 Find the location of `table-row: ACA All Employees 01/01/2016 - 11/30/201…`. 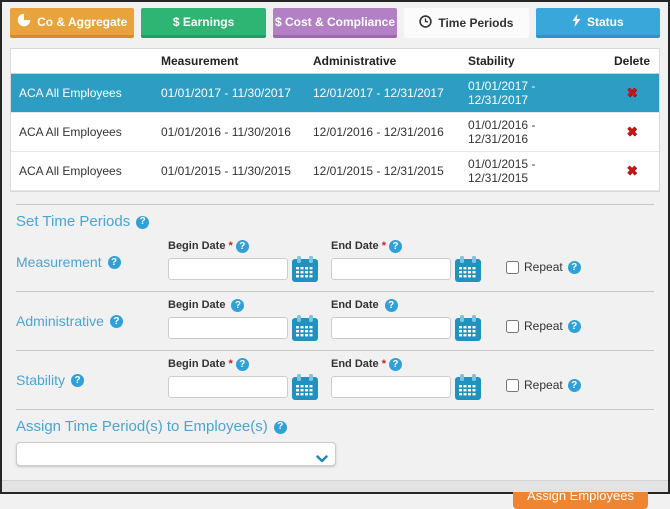

table-row: ACA All Employees 01/01/2016 - 11/30/201… is located at coordinates (335, 132).